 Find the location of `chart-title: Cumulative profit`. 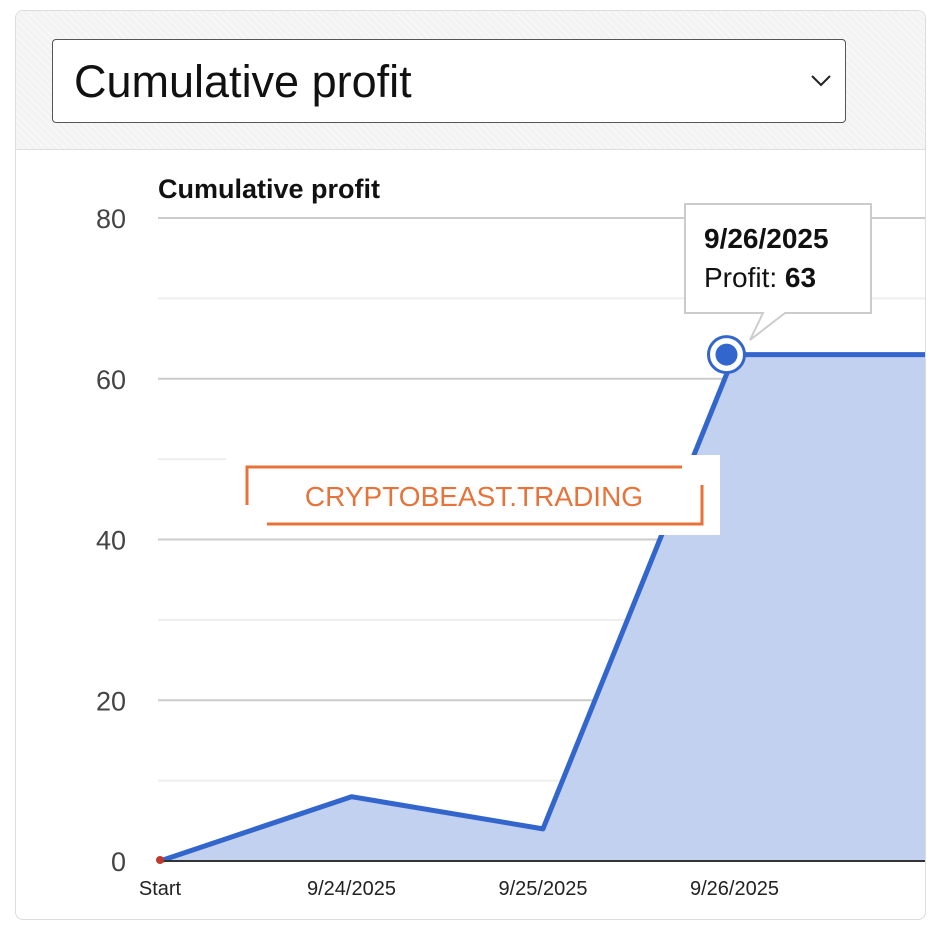

chart-title: Cumulative profit is located at coordinates (269, 189).